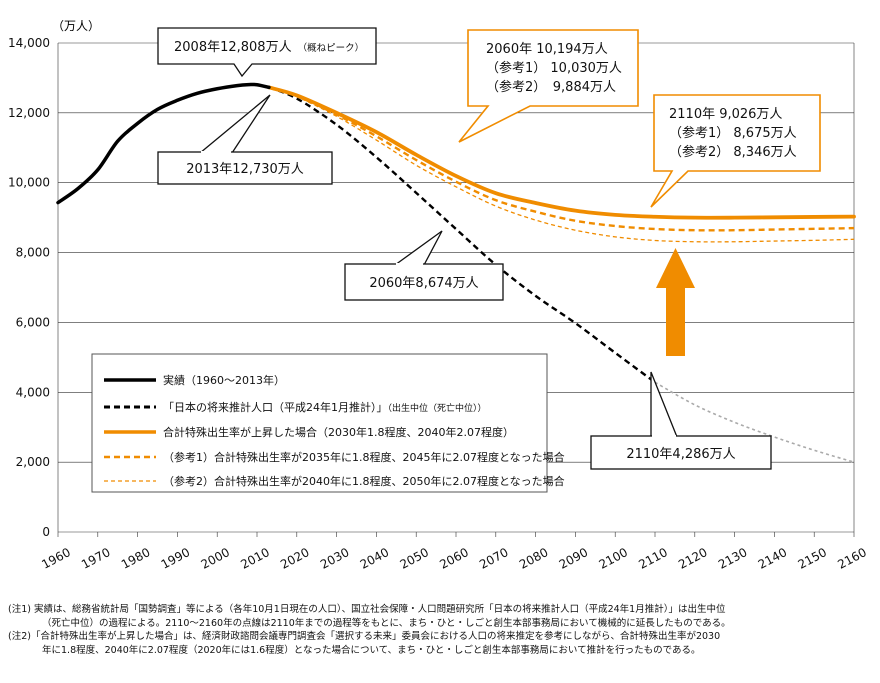 This screenshot has height=683, width=880. Describe the element at coordinates (295, 558) in the screenshot. I see `x-tick-label: 2020` at that location.